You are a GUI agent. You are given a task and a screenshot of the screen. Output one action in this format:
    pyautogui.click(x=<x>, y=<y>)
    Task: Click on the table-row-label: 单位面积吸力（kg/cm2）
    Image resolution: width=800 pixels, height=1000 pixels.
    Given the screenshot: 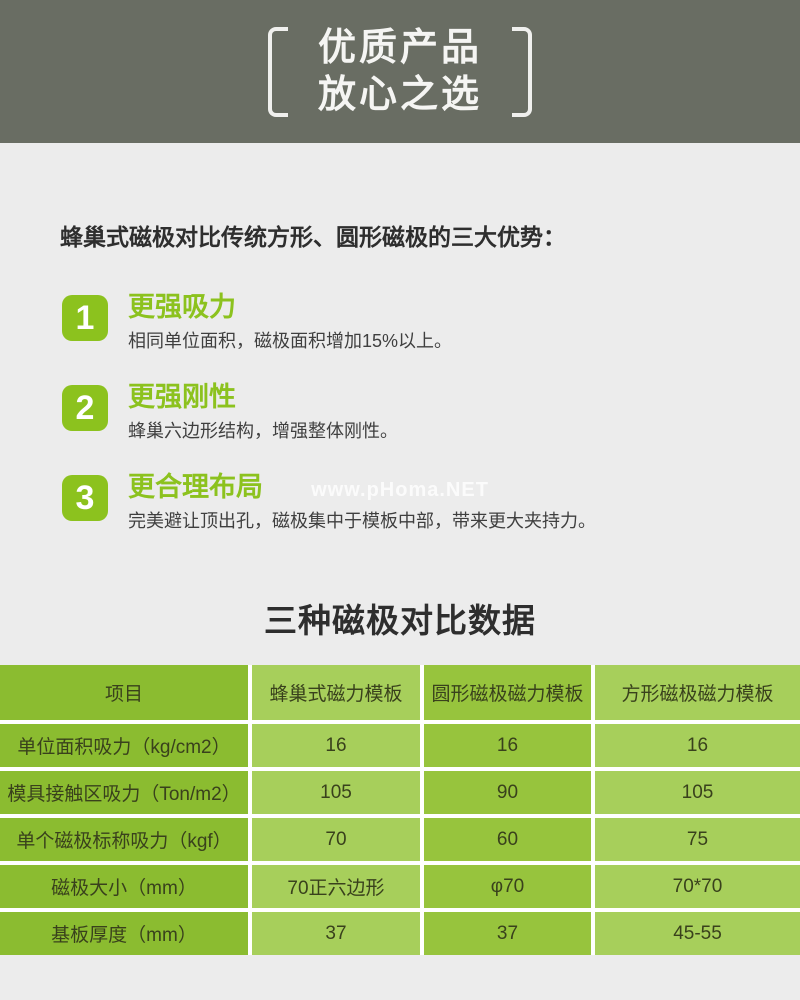 What is the action you would take?
    pyautogui.click(x=124, y=745)
    